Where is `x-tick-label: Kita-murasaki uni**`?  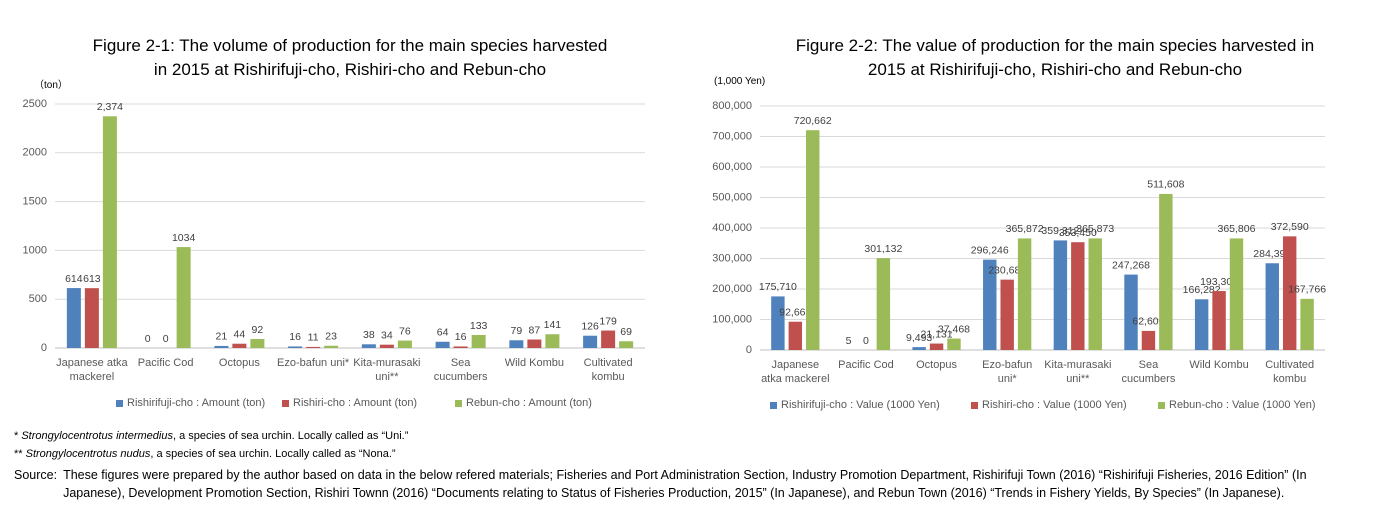 x-tick-label: Kita-murasaki uni** is located at coordinates (1078, 372).